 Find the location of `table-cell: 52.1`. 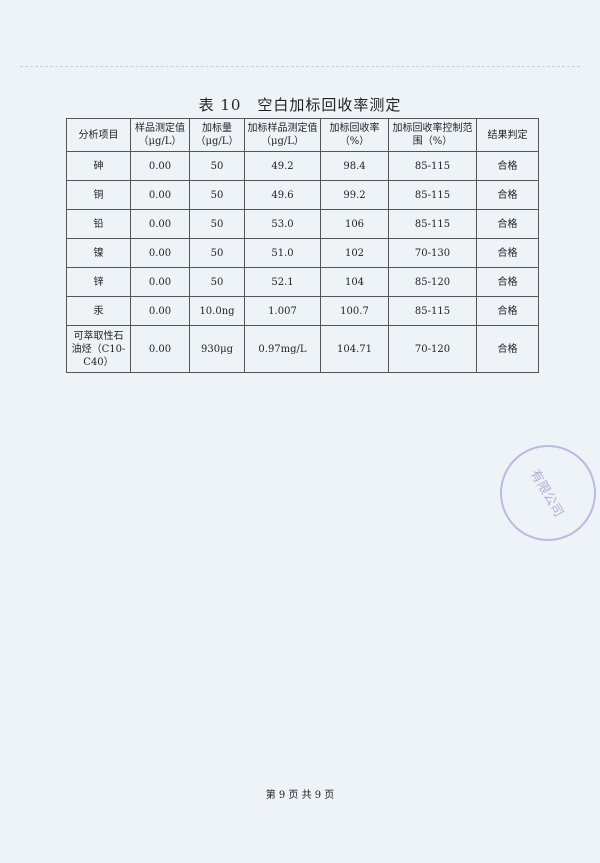

table-cell: 52.1 is located at coordinates (282, 282).